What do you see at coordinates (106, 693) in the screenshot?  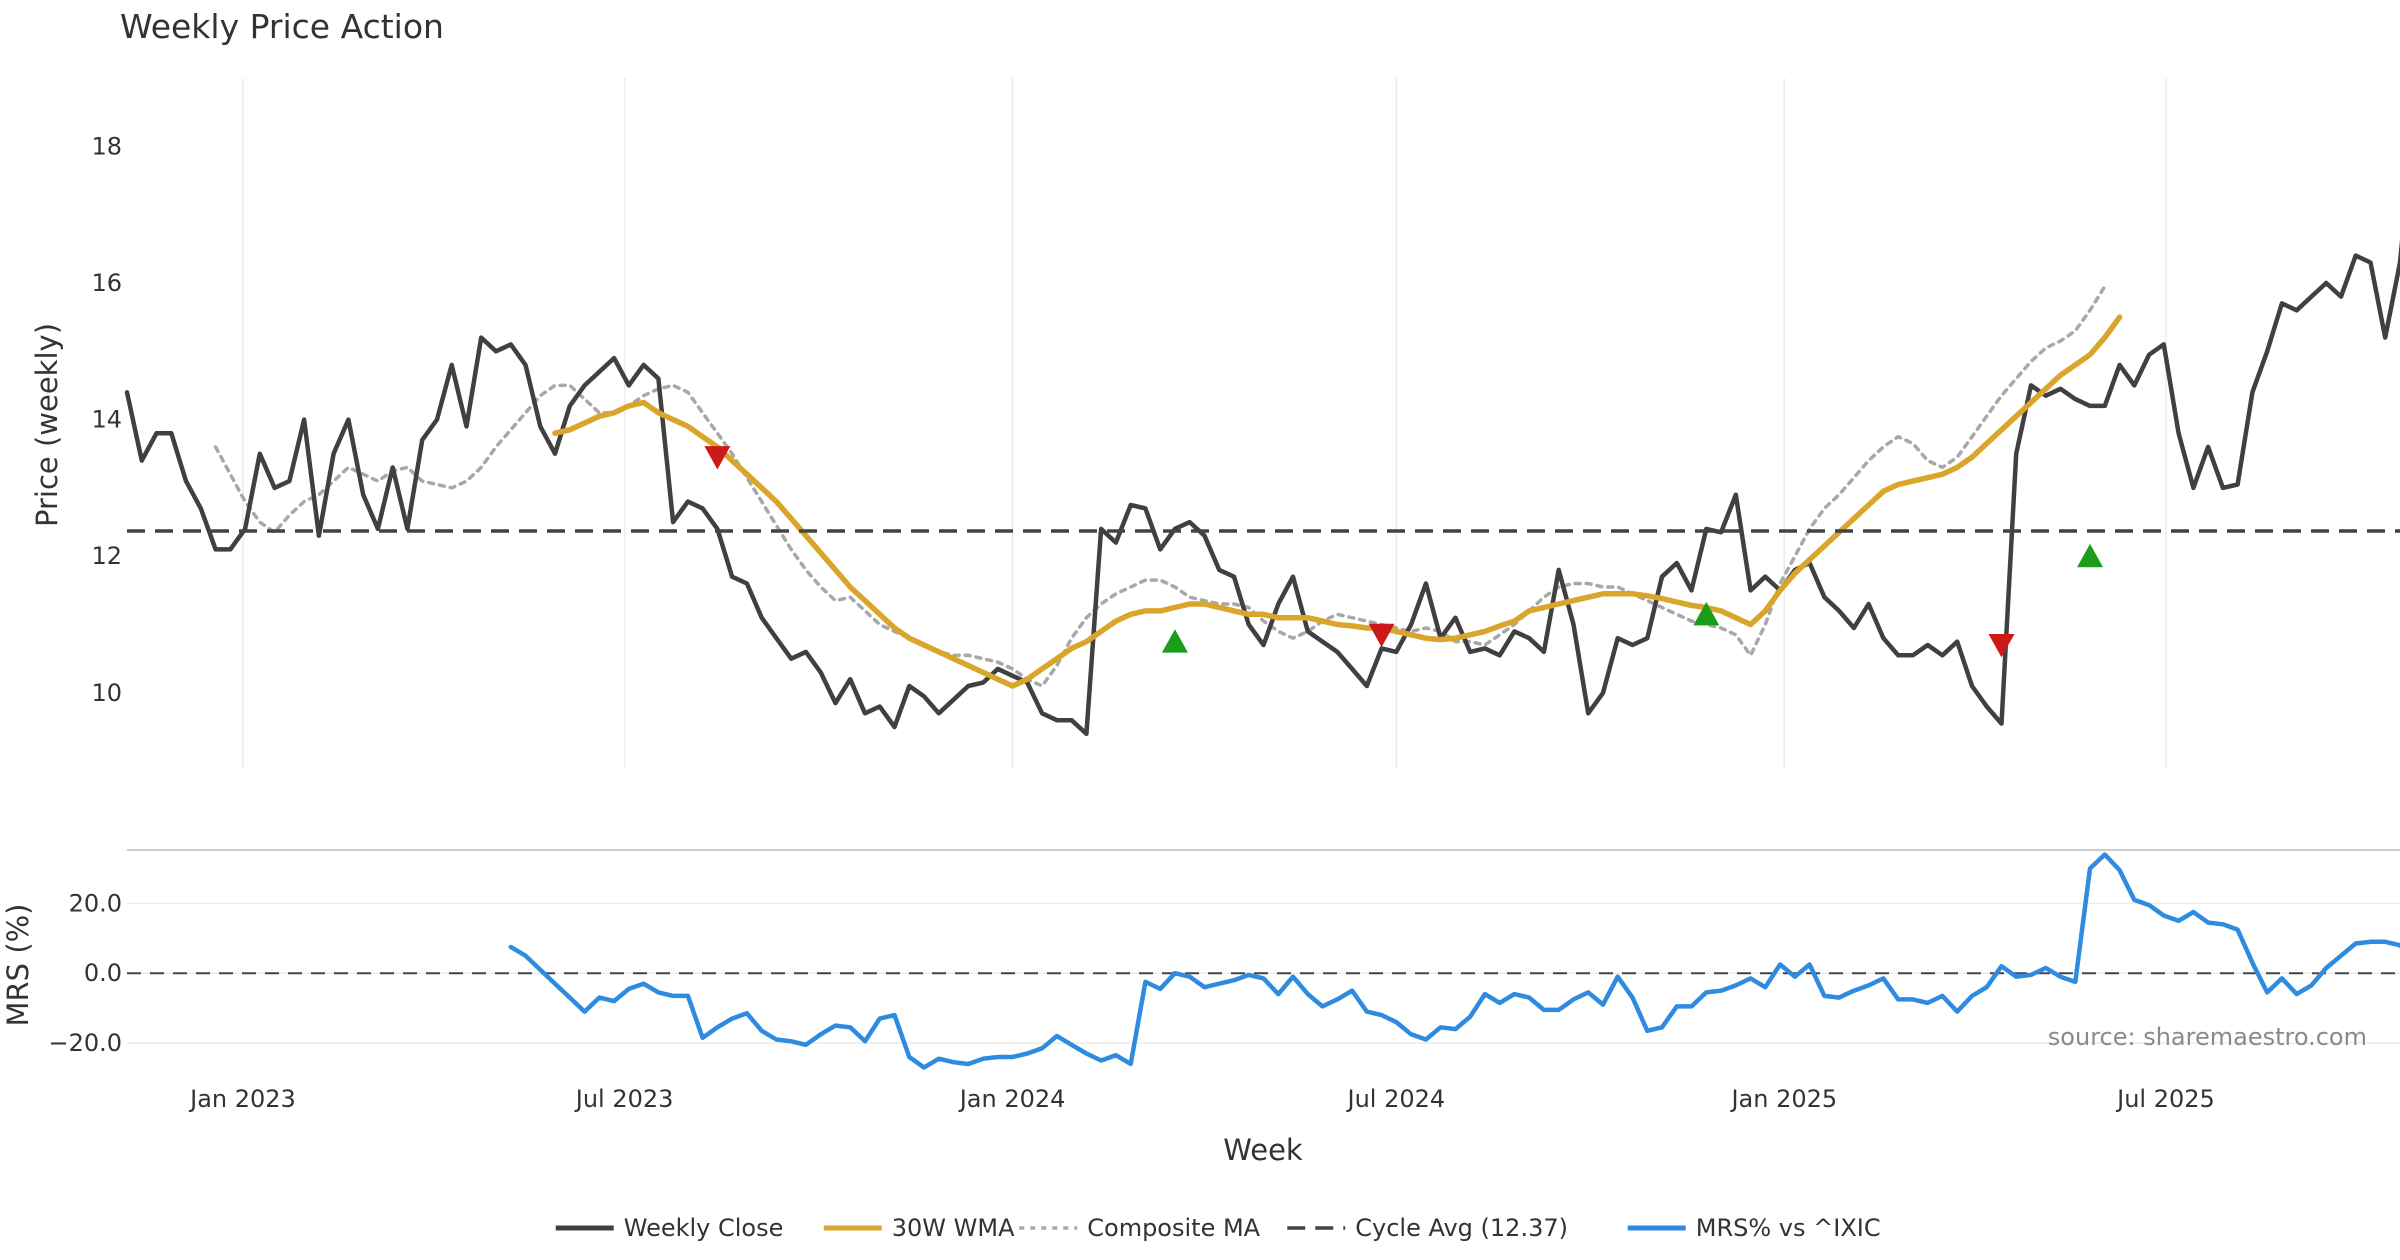 I see `price-y-tick-label: 10` at bounding box center [106, 693].